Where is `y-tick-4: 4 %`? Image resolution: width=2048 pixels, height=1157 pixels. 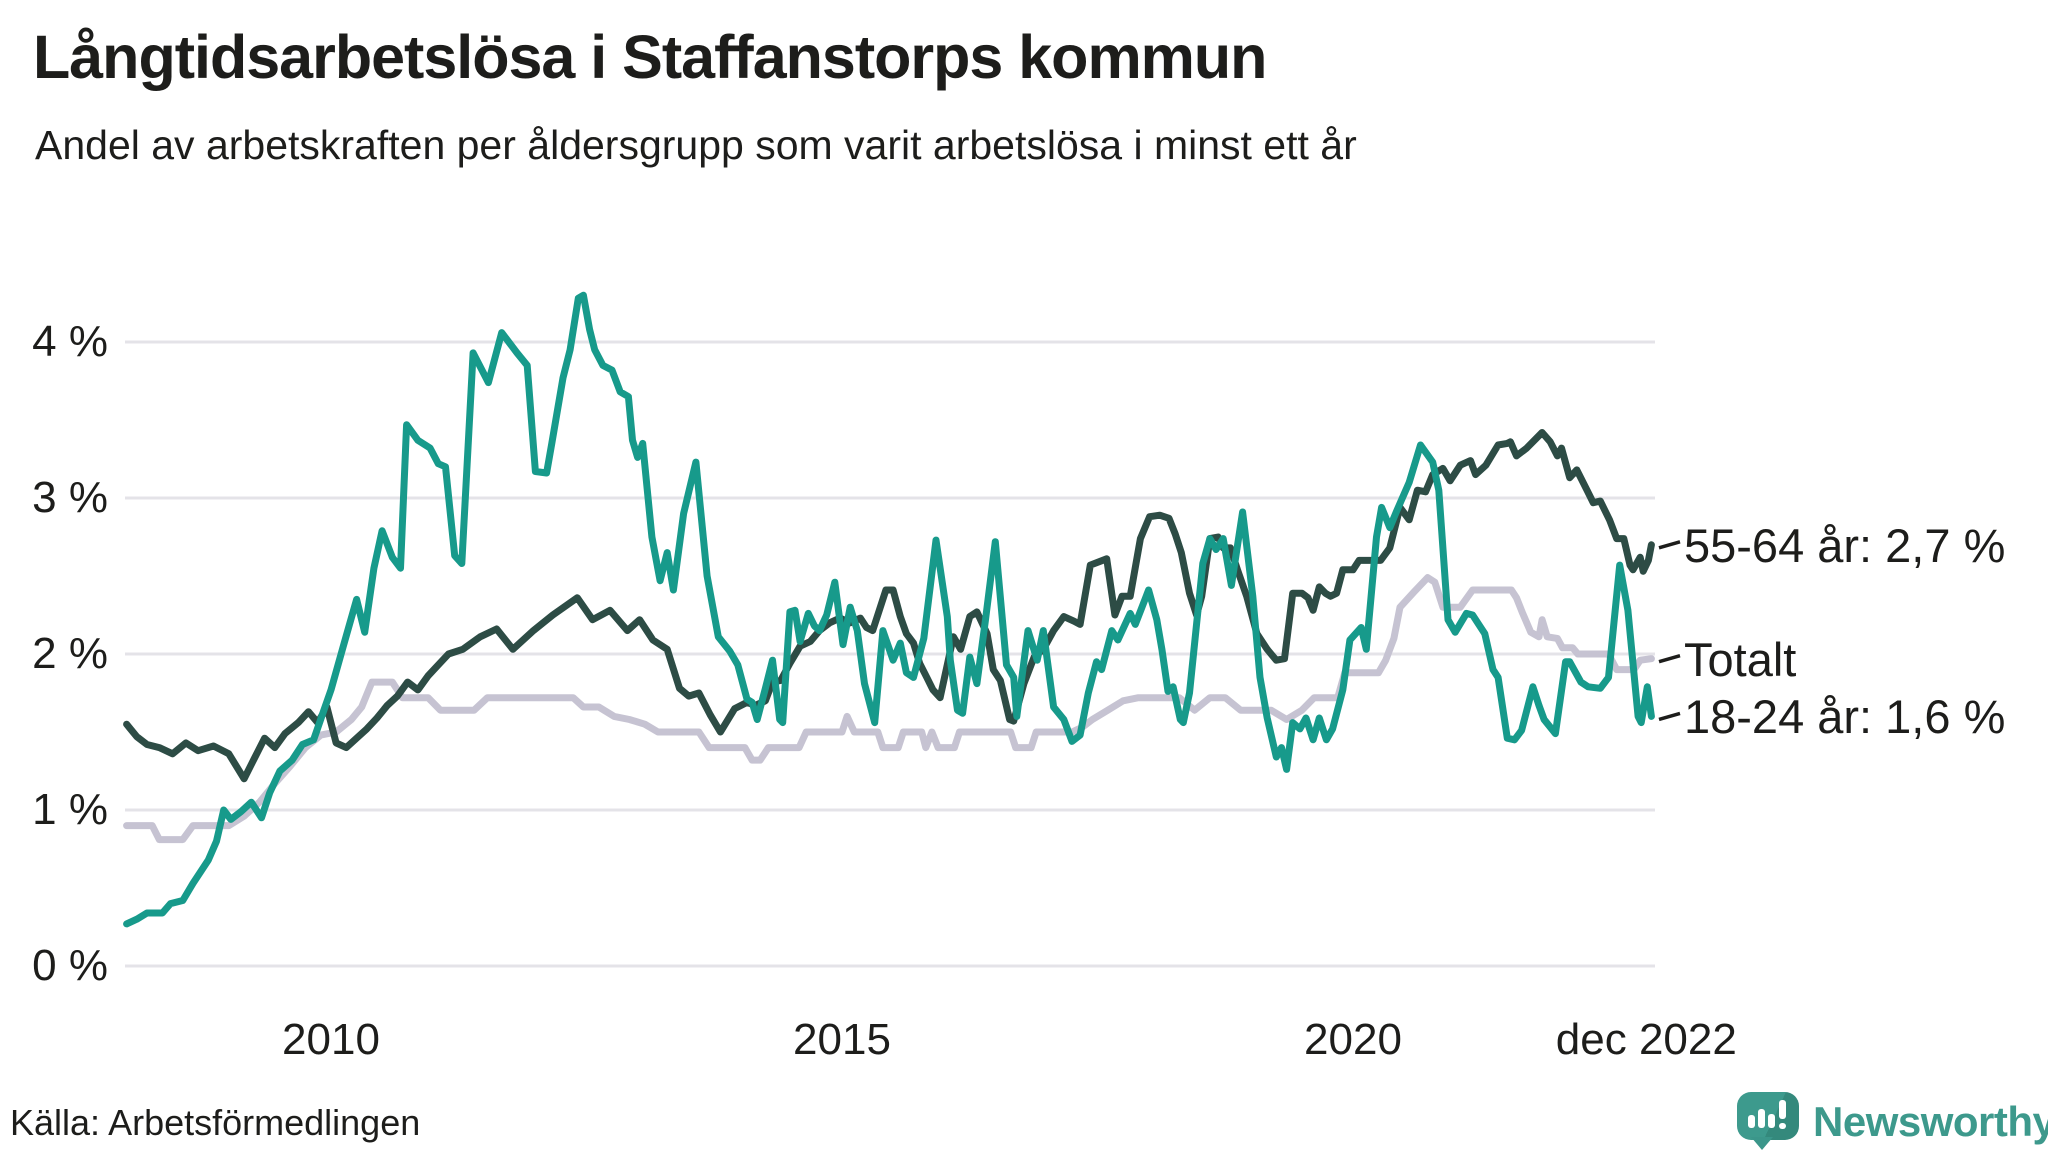
y-tick-4: 4 % is located at coordinates (70, 341).